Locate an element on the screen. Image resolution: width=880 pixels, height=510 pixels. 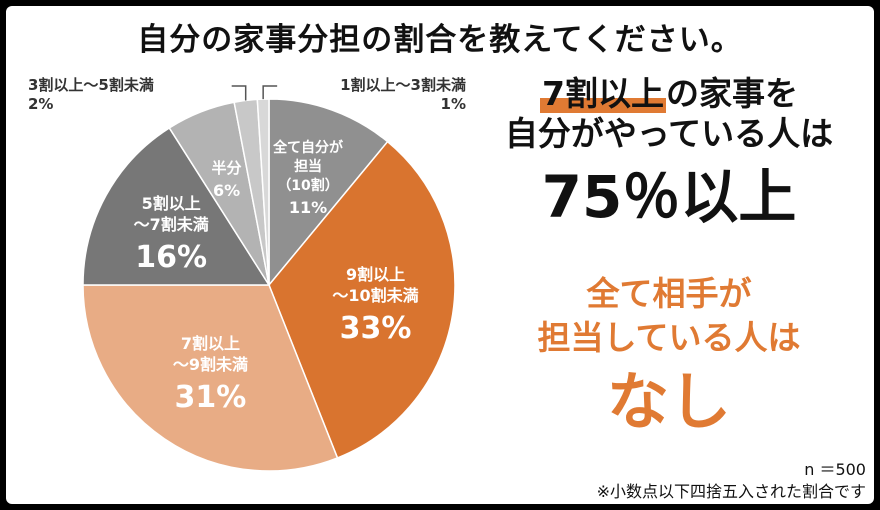
outside-label-3-5-category: 3割以上～5割未満 is located at coordinates (91, 85).